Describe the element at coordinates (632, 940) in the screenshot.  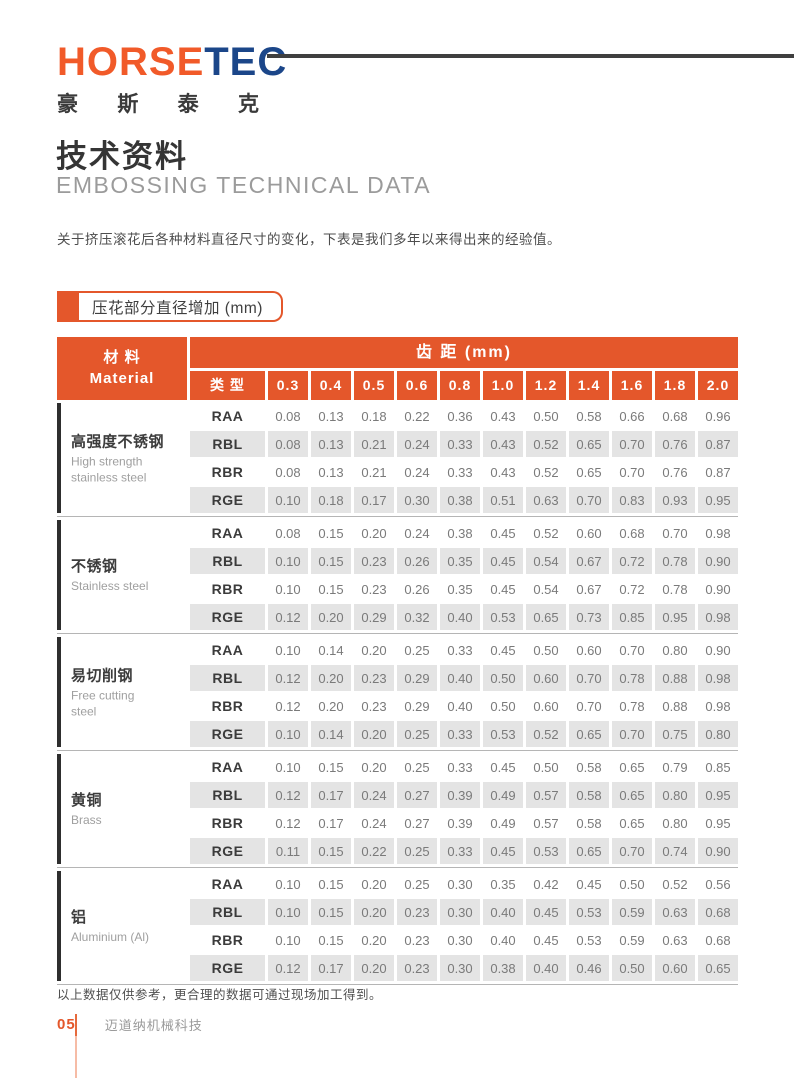
I see `value-cell: 0.59` at that location.